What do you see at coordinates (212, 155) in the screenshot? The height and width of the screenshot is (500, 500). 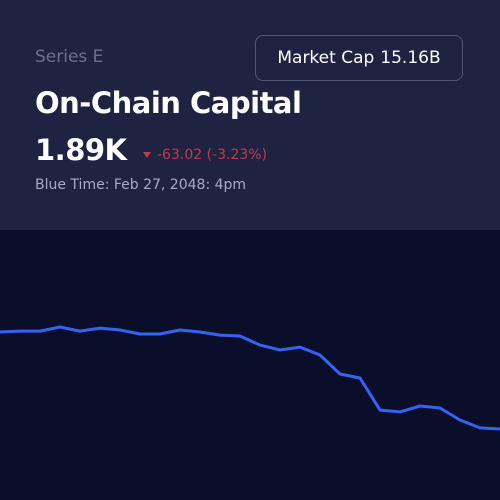 I see `change-text: -63.02 (-3.23%)` at bounding box center [212, 155].